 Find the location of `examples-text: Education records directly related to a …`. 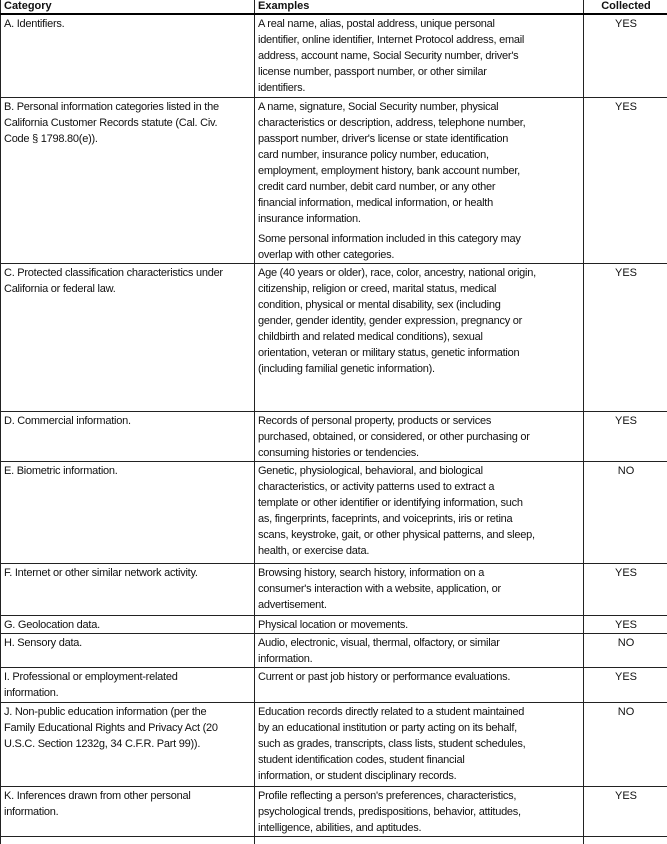

examples-text: Education records directly related to a … is located at coordinates (419, 712).